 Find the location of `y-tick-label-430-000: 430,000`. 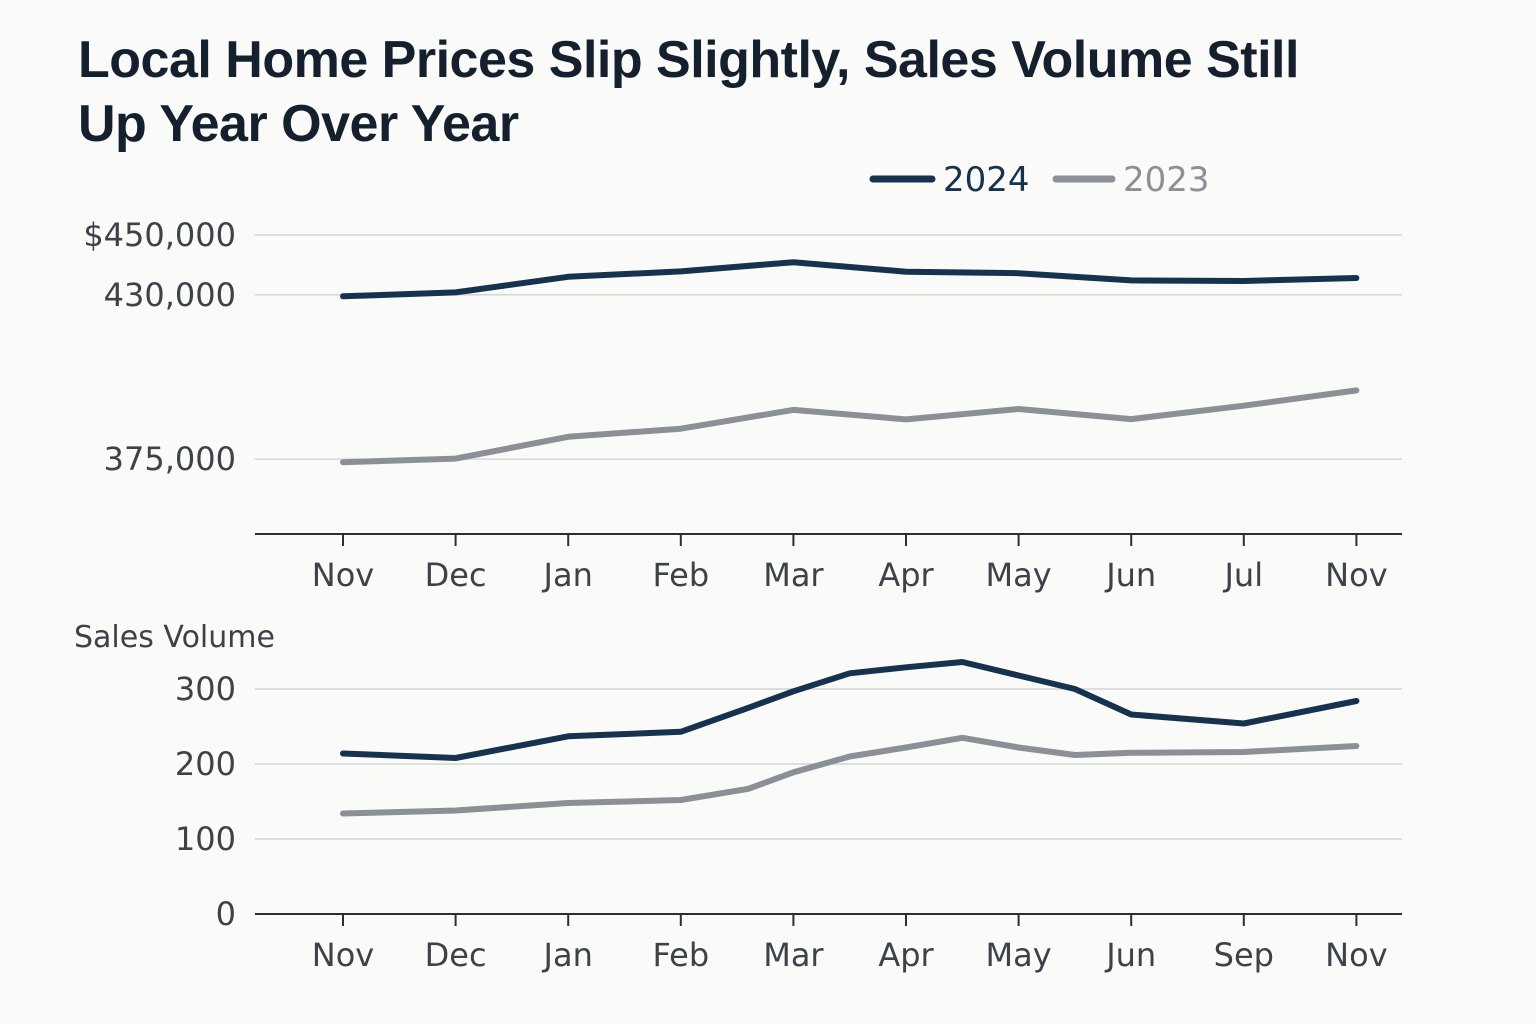

y-tick-label-430-000: 430,000 is located at coordinates (170, 295).